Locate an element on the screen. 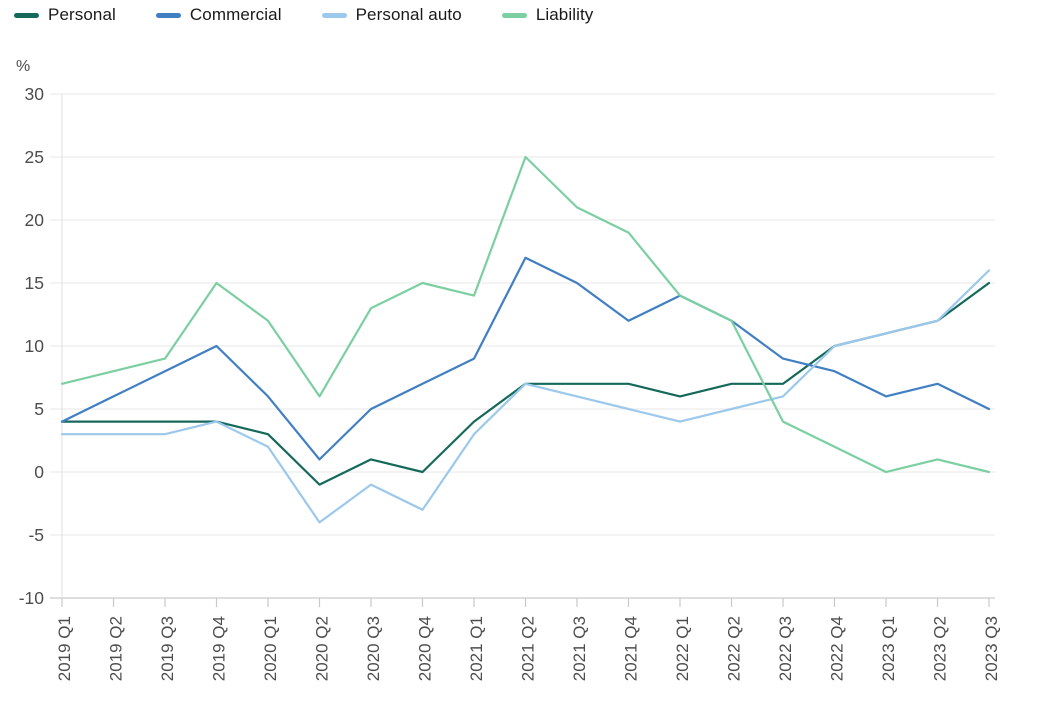  x-axis-tick-label: 2021 Q2 is located at coordinates (528, 648).